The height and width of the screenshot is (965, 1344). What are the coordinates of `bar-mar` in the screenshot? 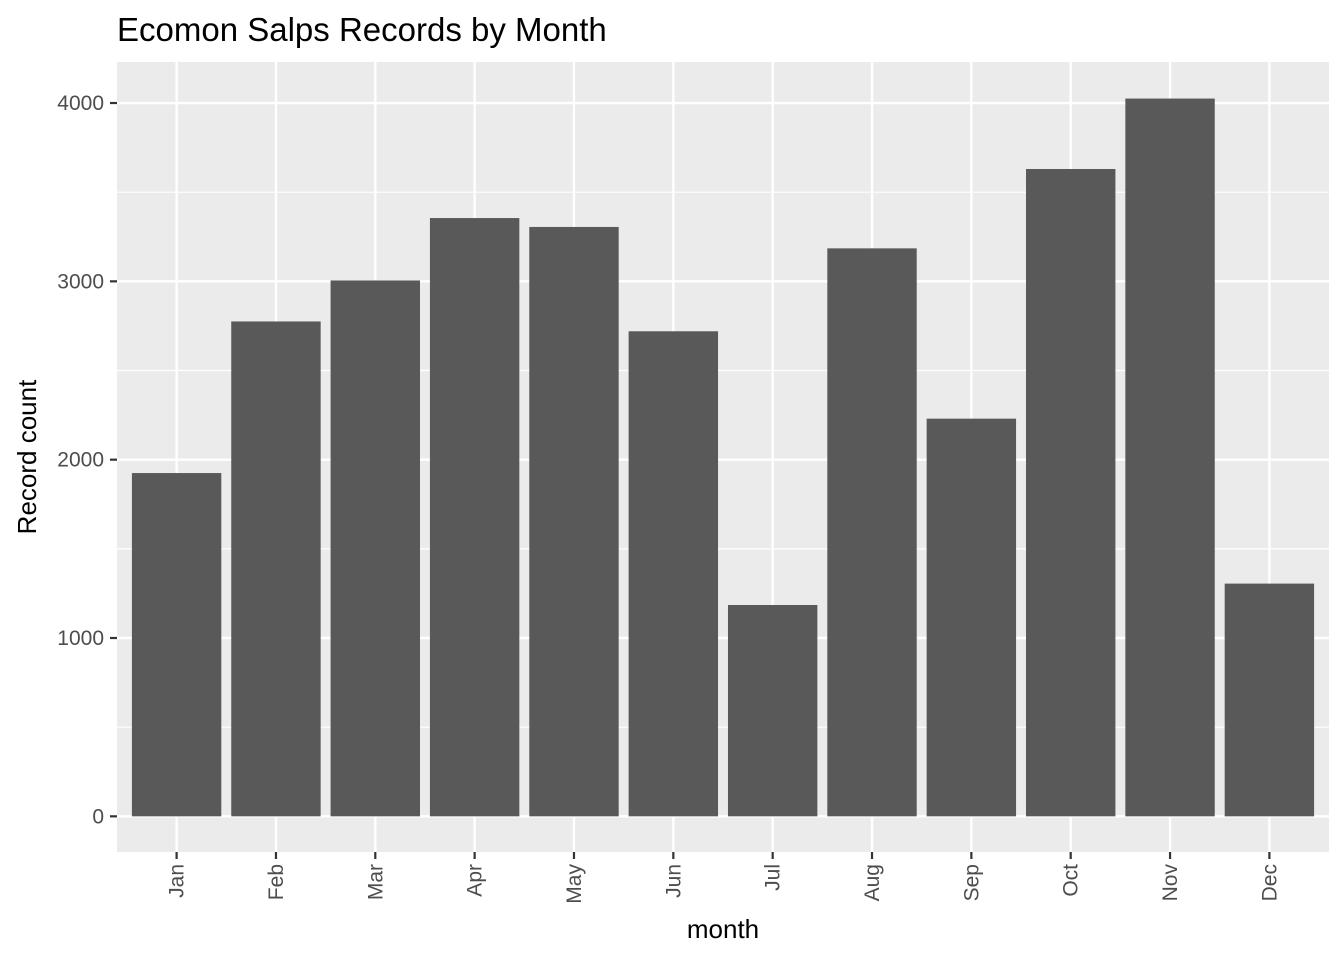 It's located at (375, 548).